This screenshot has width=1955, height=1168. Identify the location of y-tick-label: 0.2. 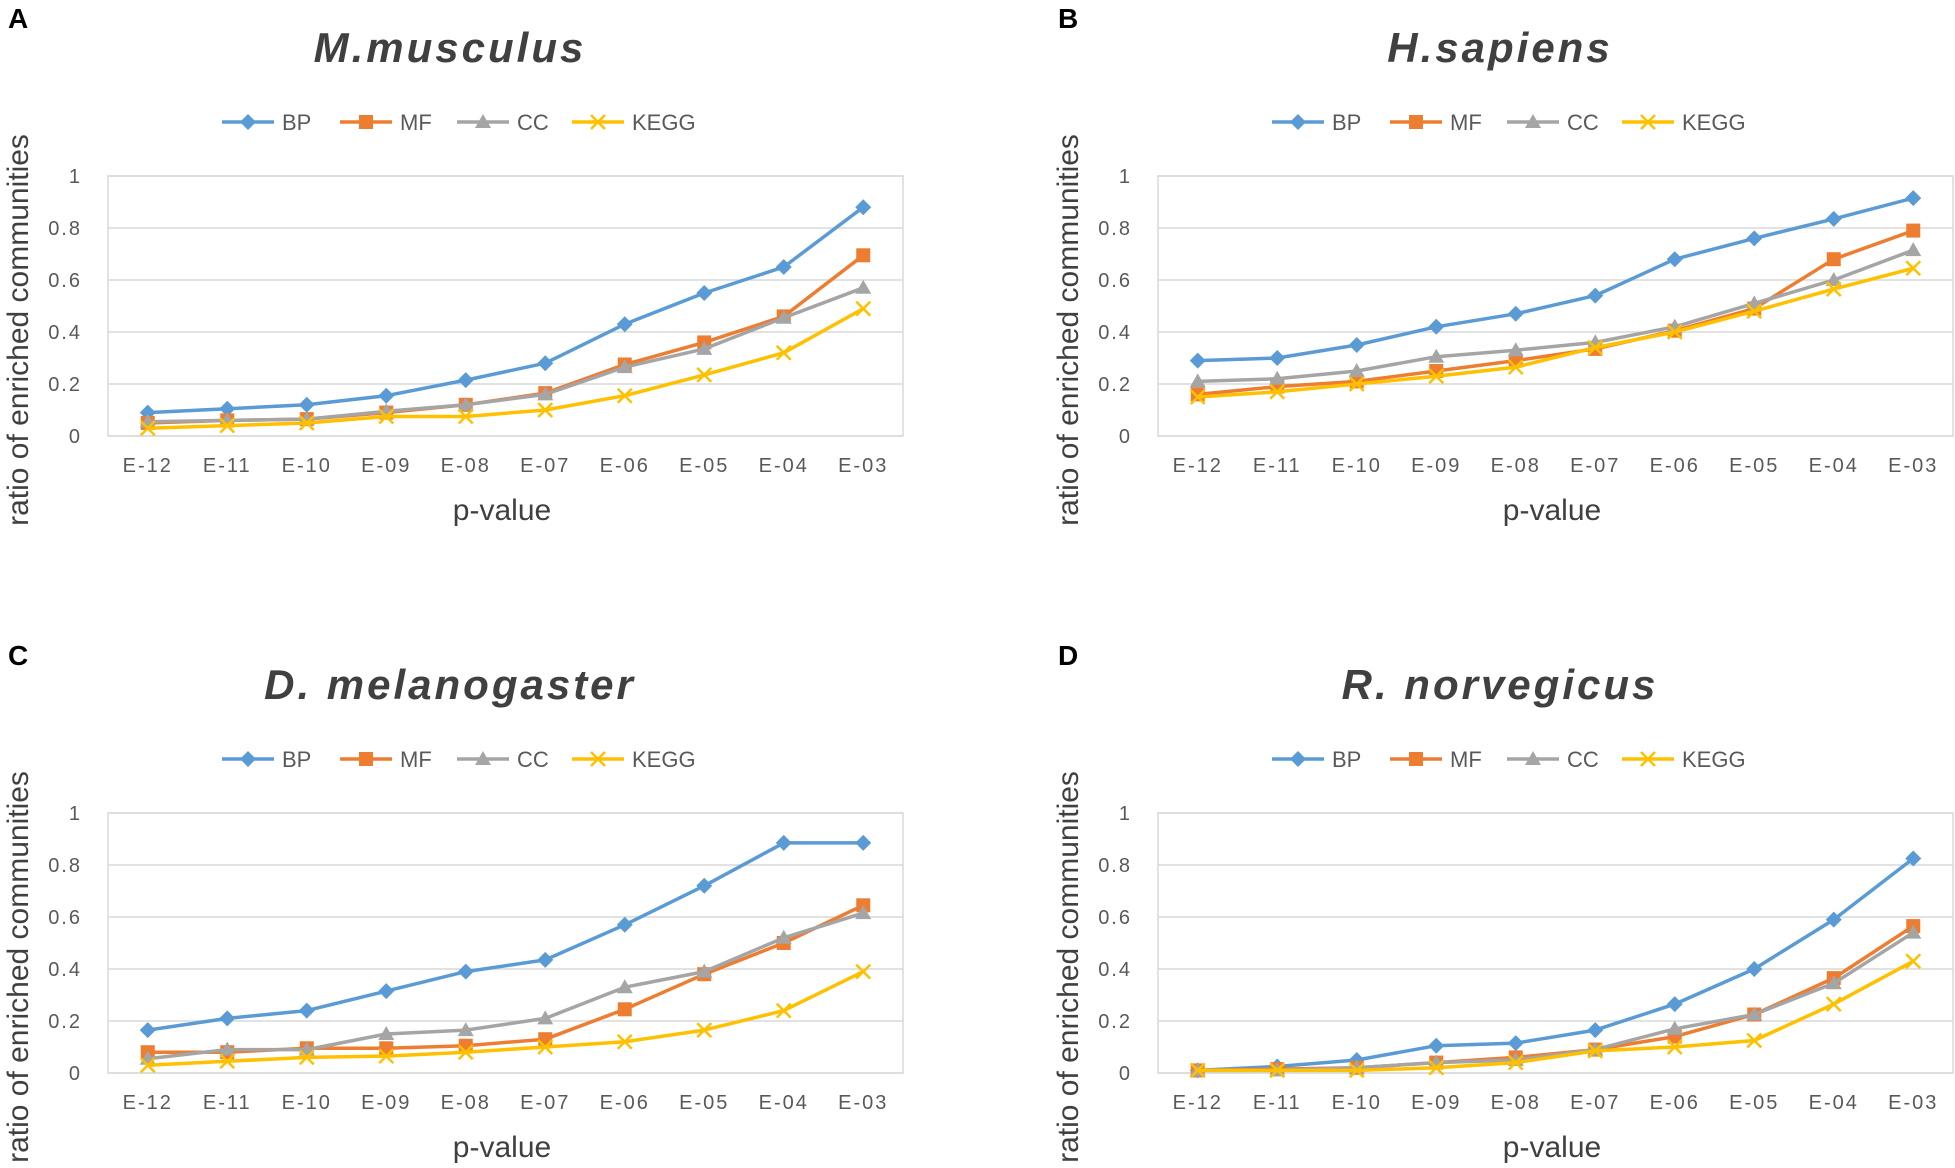
(65, 1022).